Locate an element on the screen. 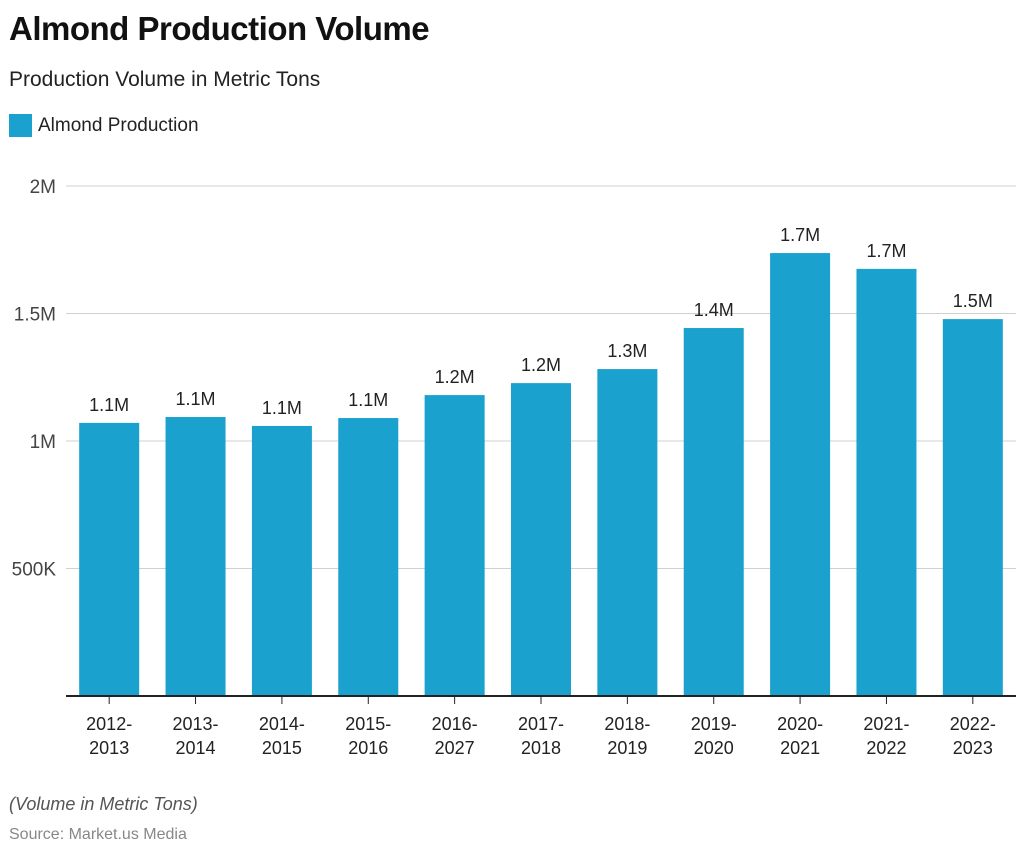 The height and width of the screenshot is (854, 1024). x-tick-label: 2015 is located at coordinates (282, 748).